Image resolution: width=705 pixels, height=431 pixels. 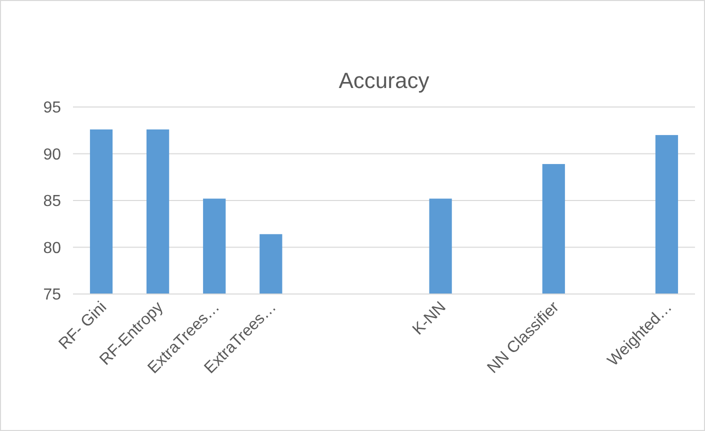 What do you see at coordinates (52, 248) in the screenshot?
I see `y-tick-label: 80` at bounding box center [52, 248].